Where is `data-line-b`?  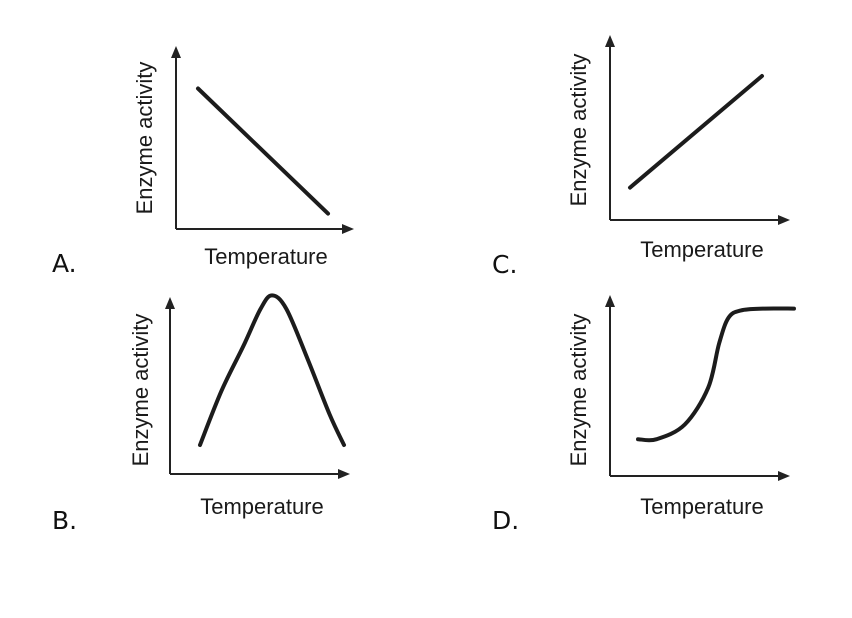
data-line-b is located at coordinates (272, 370).